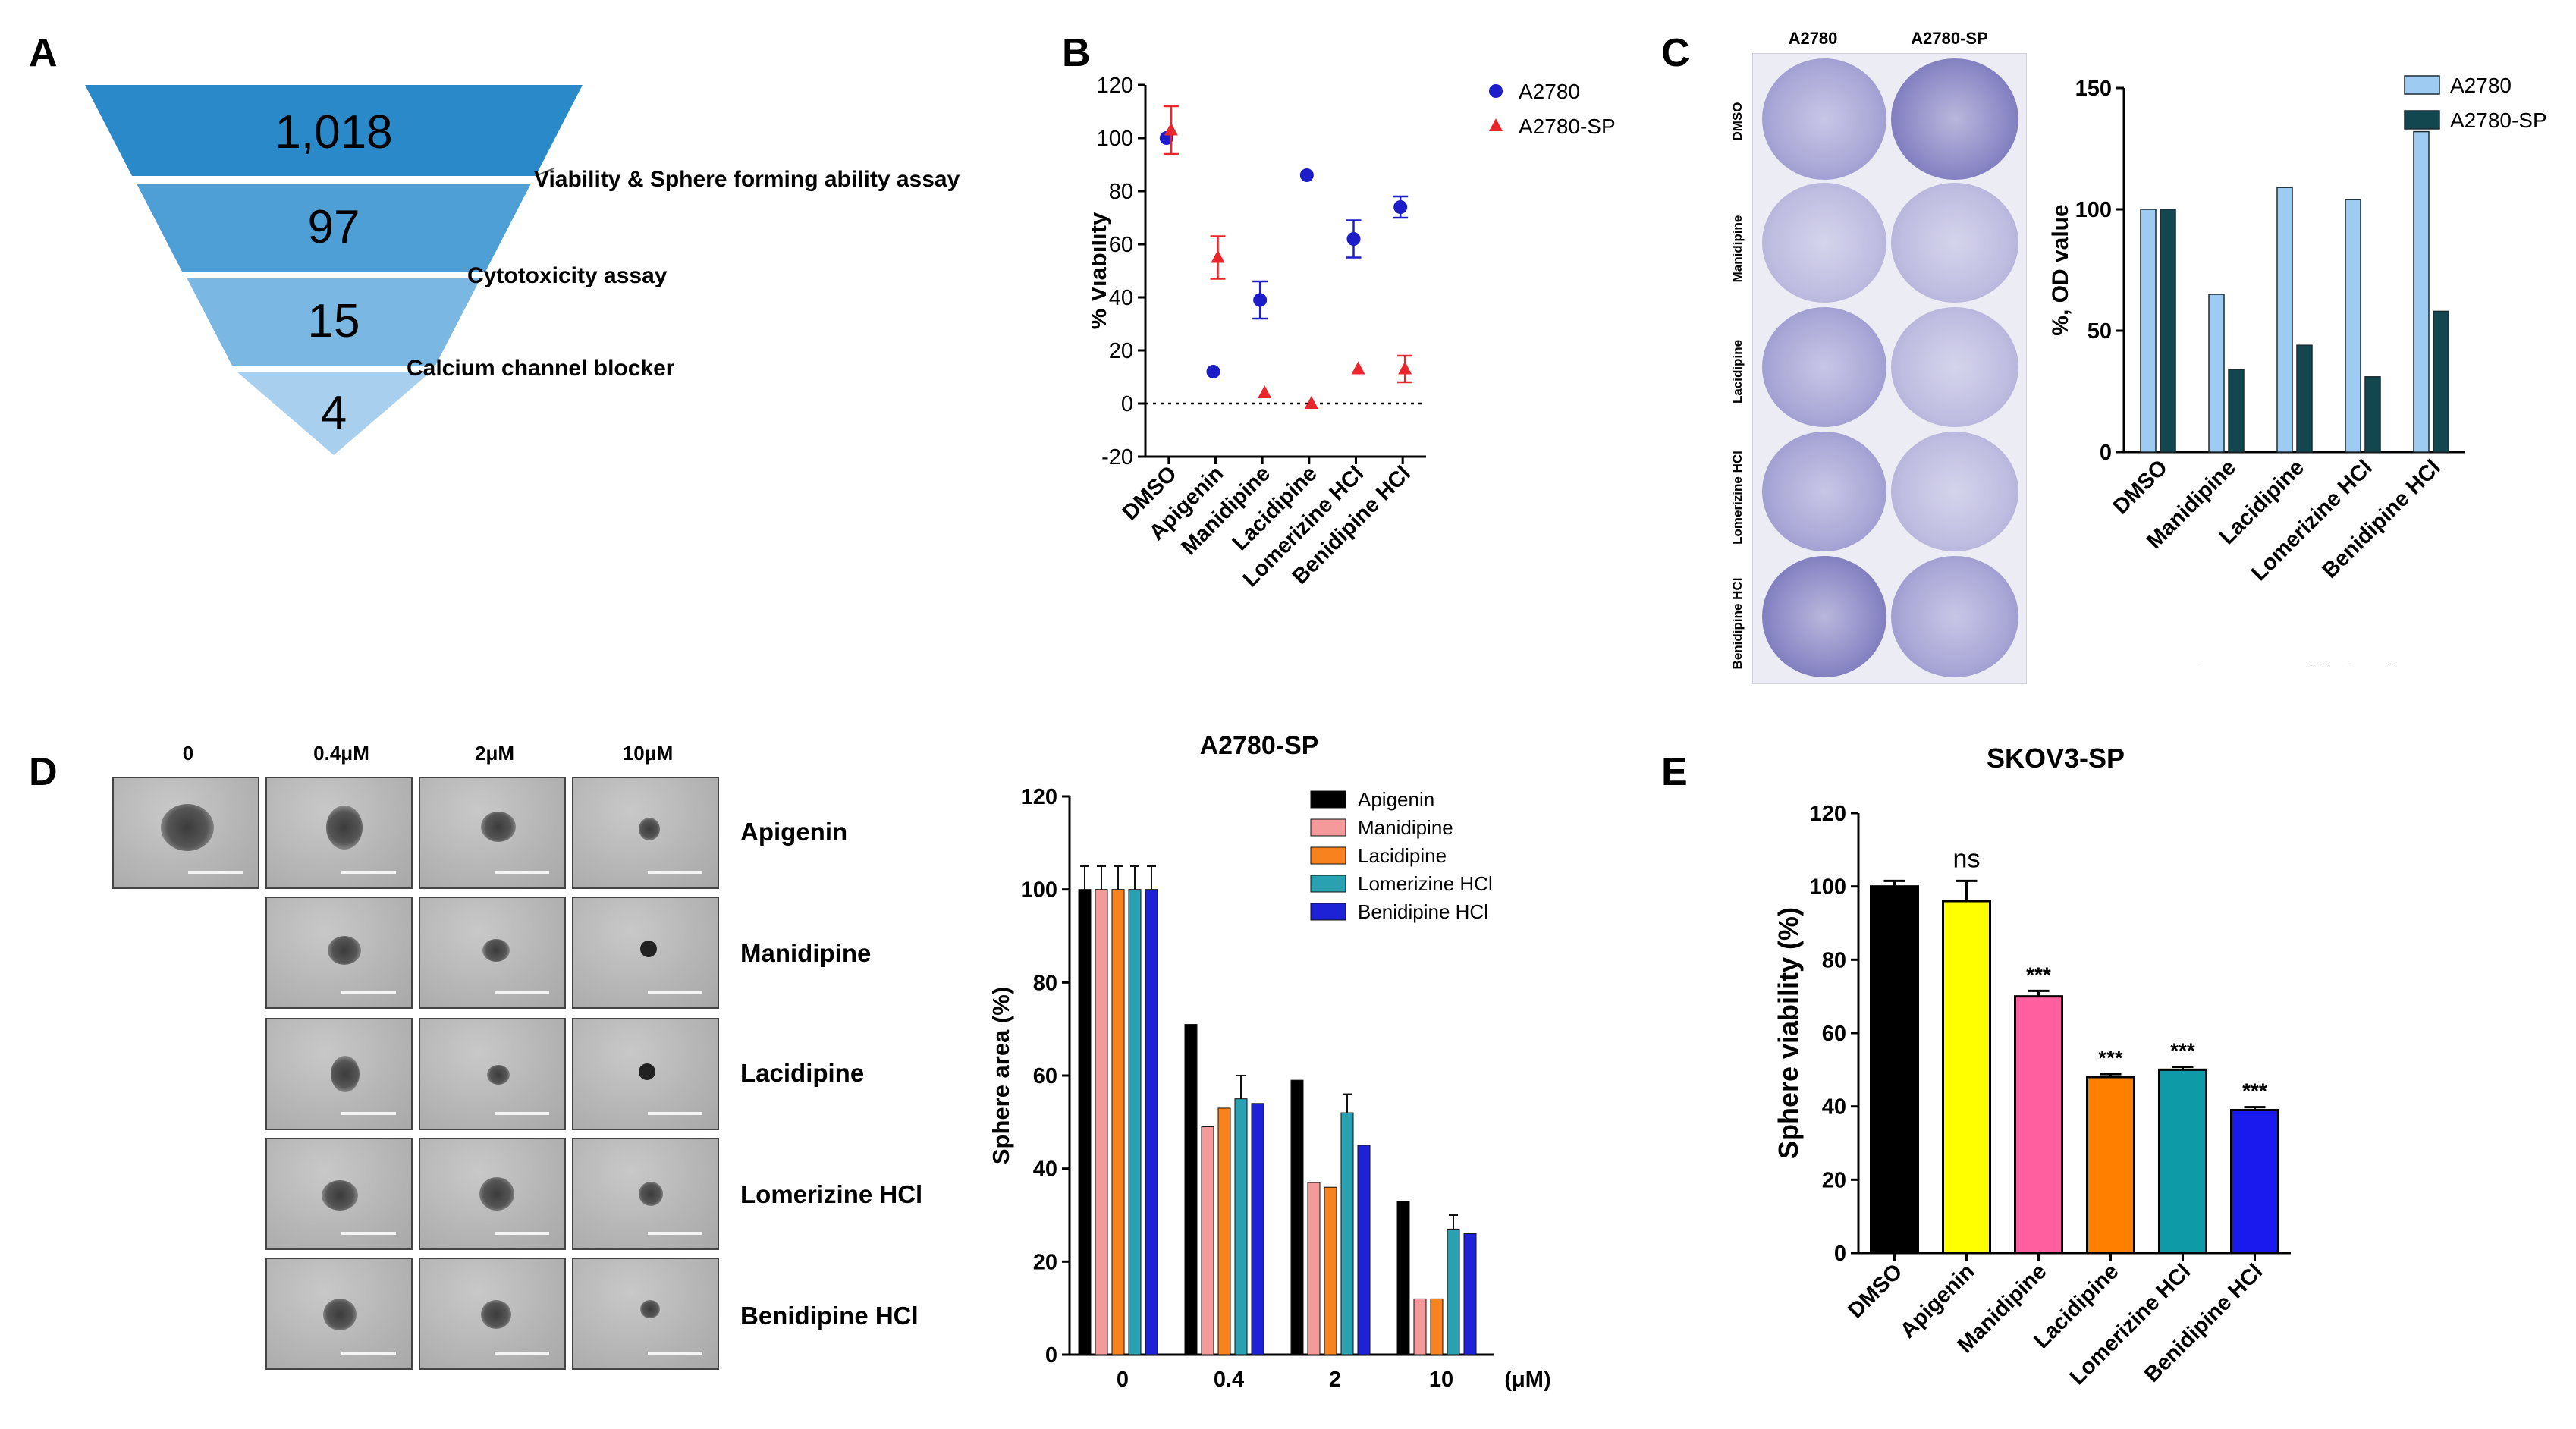 This screenshot has height=1429, width=2576. What do you see at coordinates (1949, 38) in the screenshot?
I see `plate-col-header-a2780-sp: A2780-SP` at bounding box center [1949, 38].